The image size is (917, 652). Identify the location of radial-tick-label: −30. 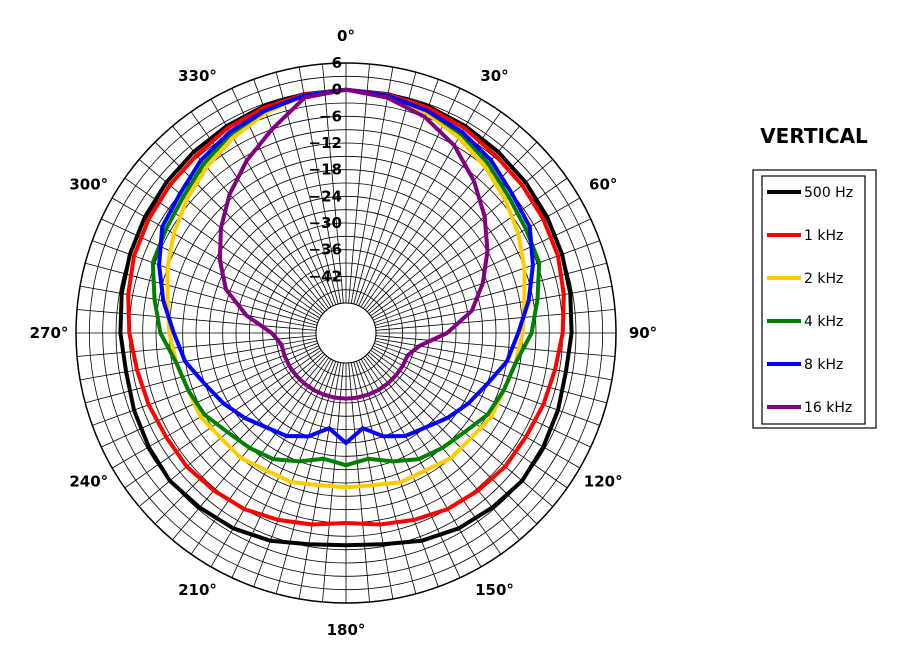
(325, 223).